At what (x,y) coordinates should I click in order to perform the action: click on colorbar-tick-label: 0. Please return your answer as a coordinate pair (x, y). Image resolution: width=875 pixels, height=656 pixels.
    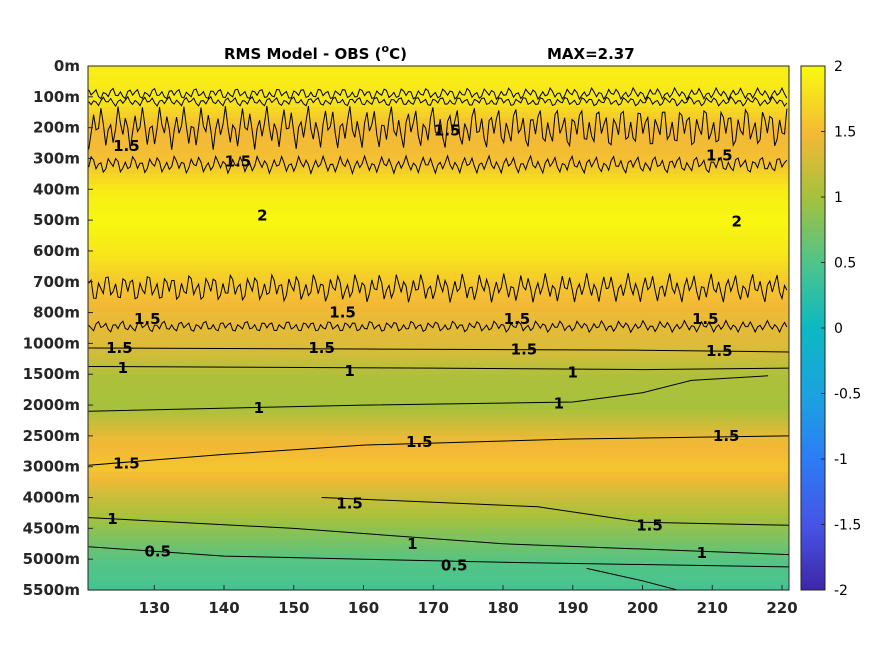
    Looking at the image, I should click on (838, 329).